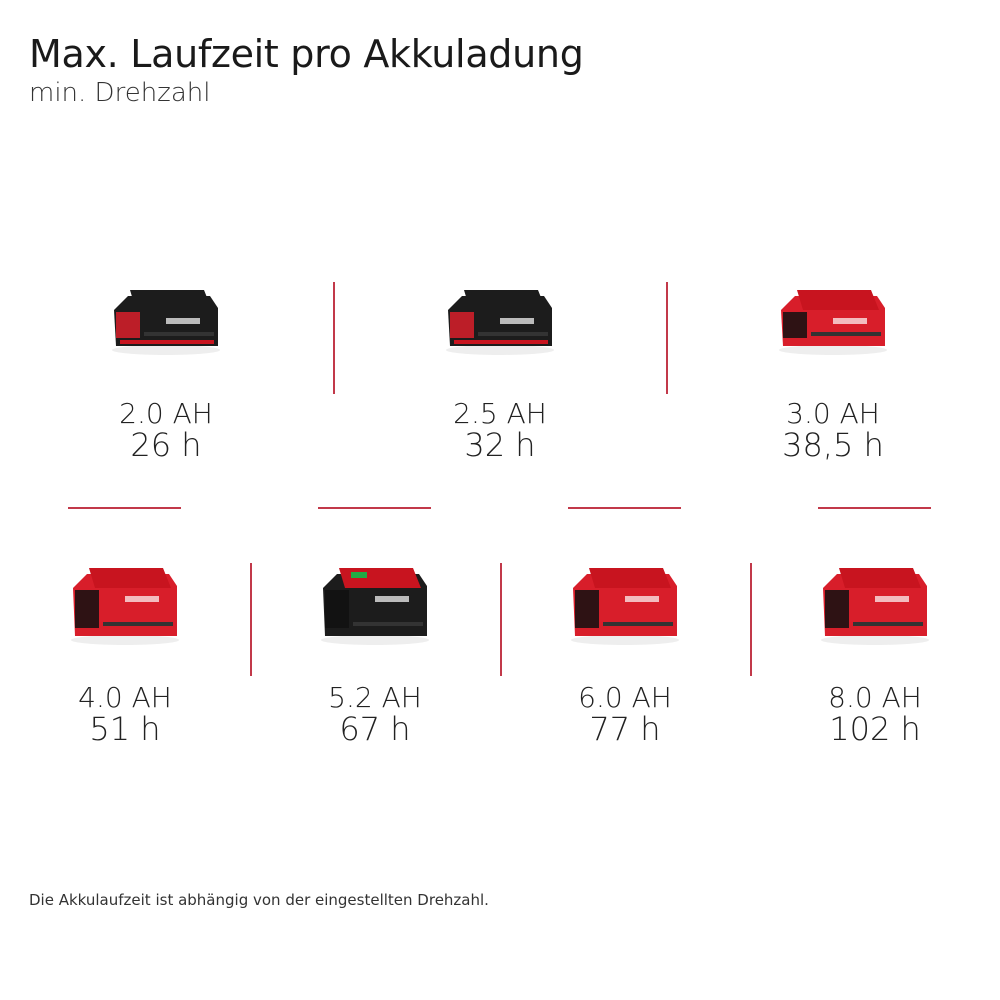 Image resolution: width=1000 pixels, height=1000 pixels. What do you see at coordinates (875, 697) in the screenshot?
I see `battery-capacity: 8.0 AH` at bounding box center [875, 697].